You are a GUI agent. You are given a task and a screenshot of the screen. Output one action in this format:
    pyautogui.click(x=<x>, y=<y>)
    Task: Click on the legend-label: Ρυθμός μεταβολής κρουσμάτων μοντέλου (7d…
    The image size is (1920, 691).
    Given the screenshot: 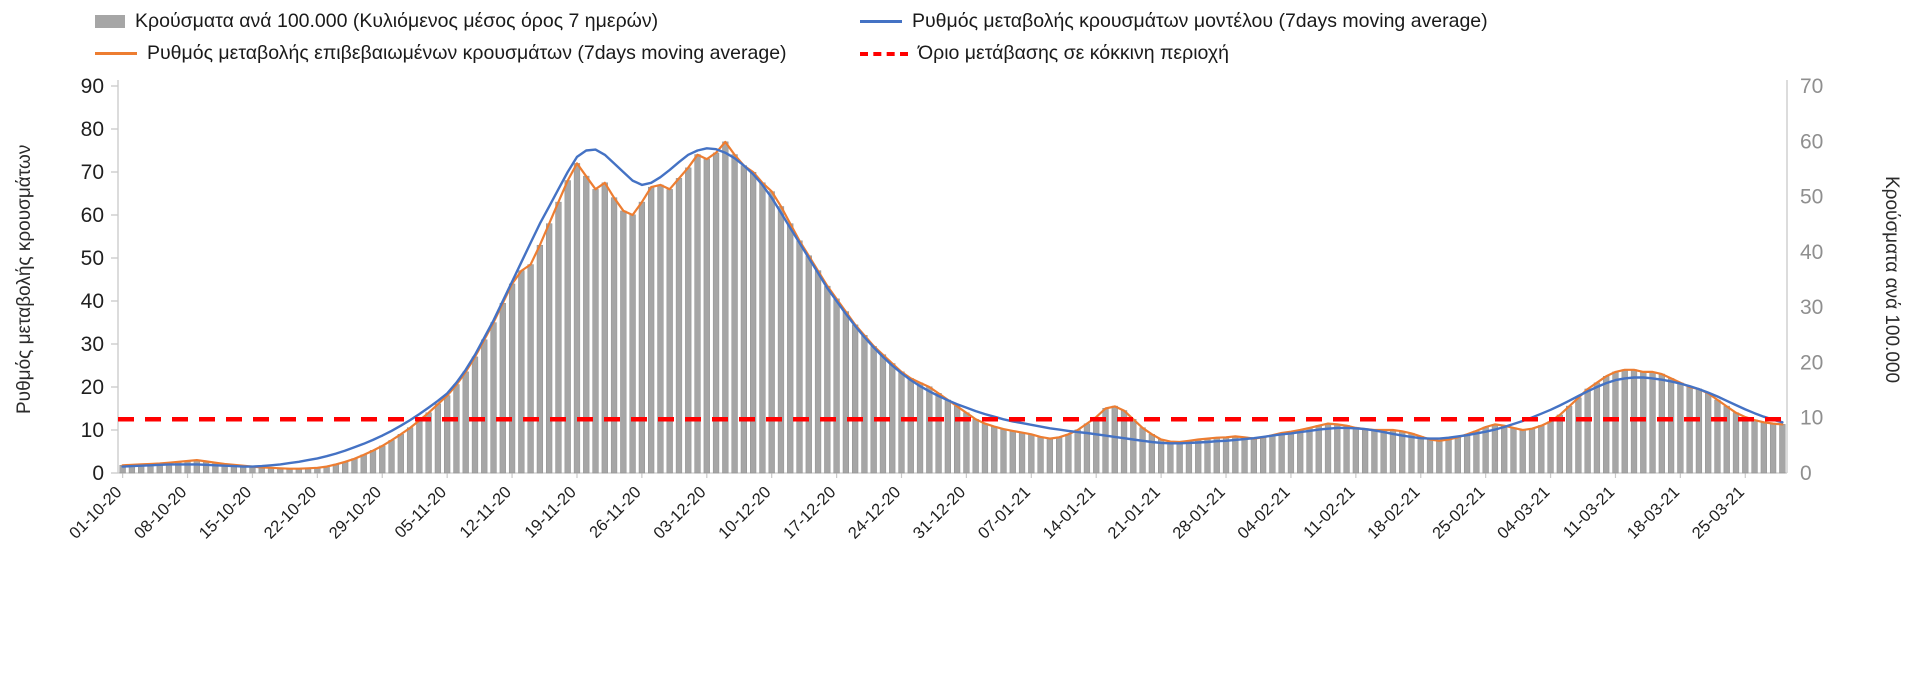 What is the action you would take?
    pyautogui.click(x=1200, y=21)
    